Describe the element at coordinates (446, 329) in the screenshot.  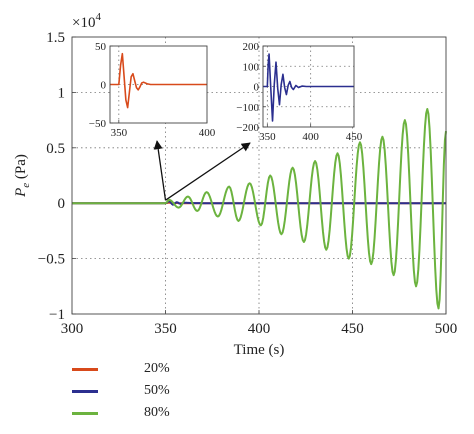
I see `x-tick-label: 500` at that location.